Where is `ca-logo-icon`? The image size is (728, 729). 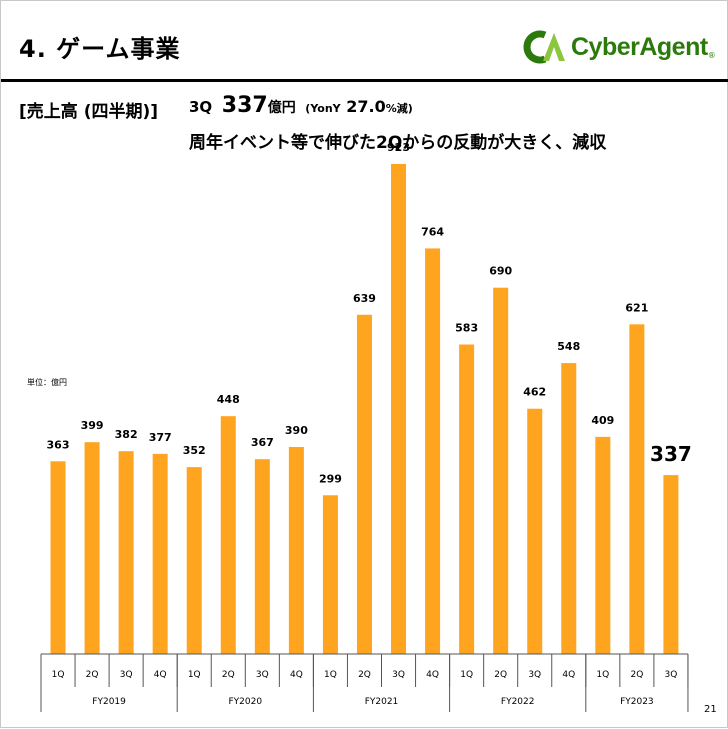 ca-logo-icon is located at coordinates (544, 47).